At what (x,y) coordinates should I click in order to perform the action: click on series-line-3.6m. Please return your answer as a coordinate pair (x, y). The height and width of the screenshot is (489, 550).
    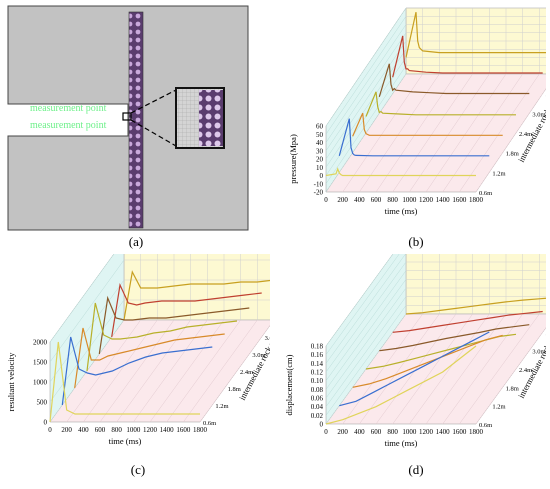
    Looking at the image, I should click on (186, 310).